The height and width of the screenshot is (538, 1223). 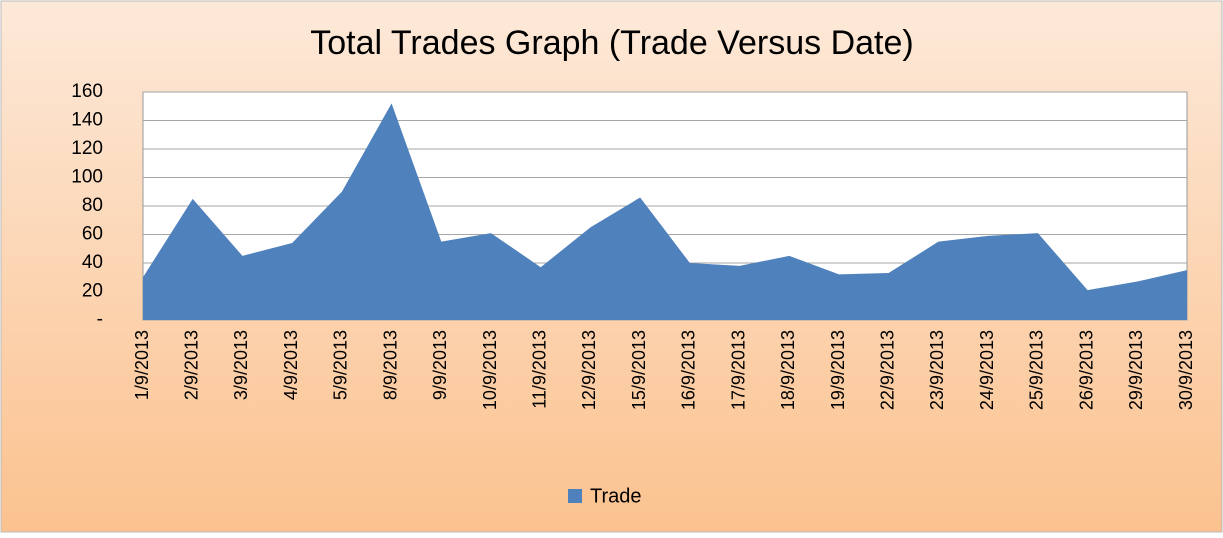 What do you see at coordinates (575, 496) in the screenshot?
I see `legend-swatch` at bounding box center [575, 496].